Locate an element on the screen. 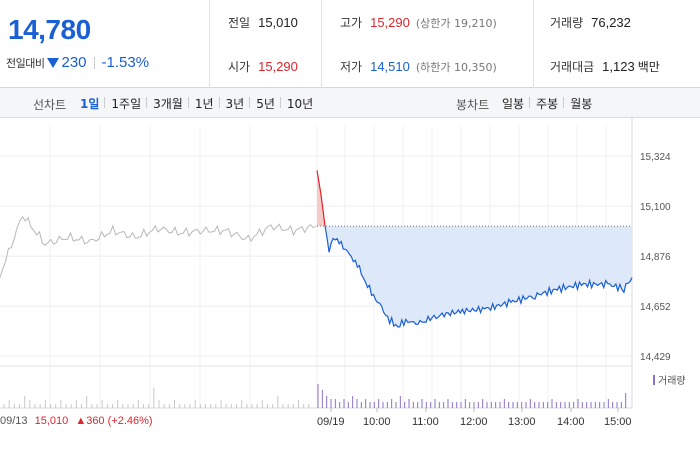 This screenshot has width=700, height=450. upper-limit: (상한가 19,210) is located at coordinates (456, 23).